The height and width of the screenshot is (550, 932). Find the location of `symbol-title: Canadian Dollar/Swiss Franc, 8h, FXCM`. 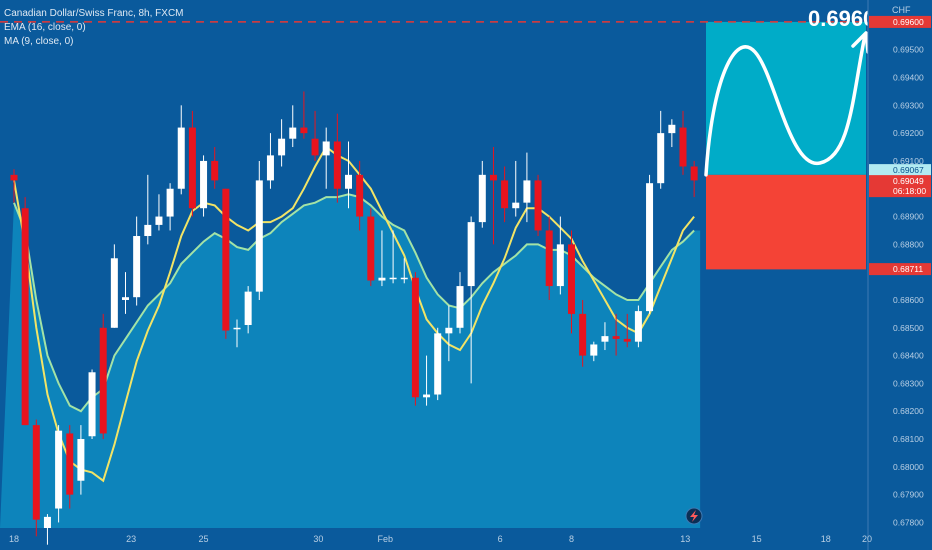

symbol-title: Canadian Dollar/Swiss Franc, 8h, FXCM is located at coordinates (94, 13).